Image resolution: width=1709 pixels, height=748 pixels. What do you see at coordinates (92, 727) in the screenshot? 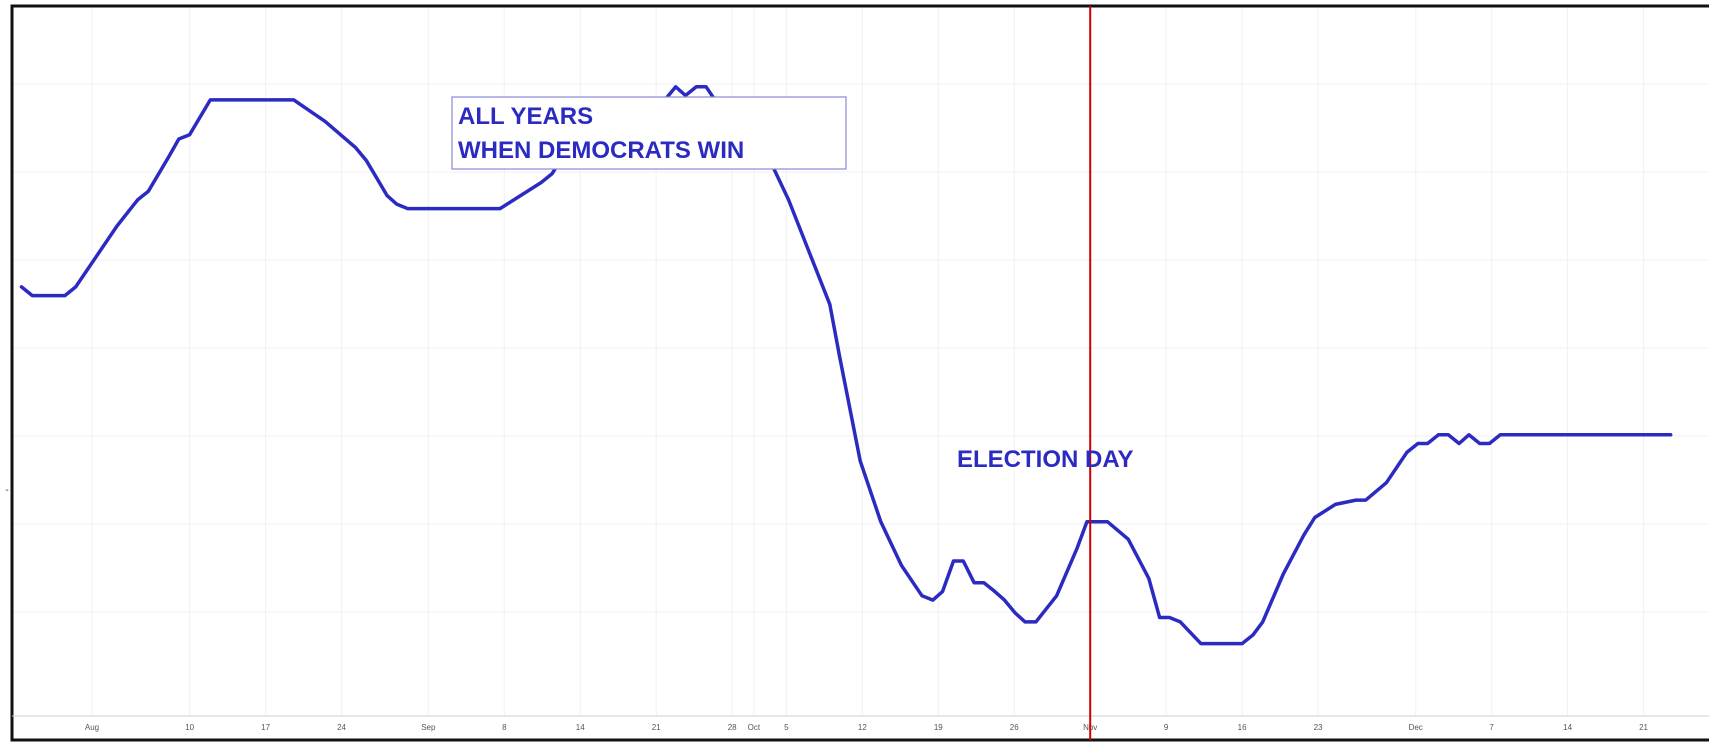
I see `x-tick-label: Aug` at bounding box center [92, 727].